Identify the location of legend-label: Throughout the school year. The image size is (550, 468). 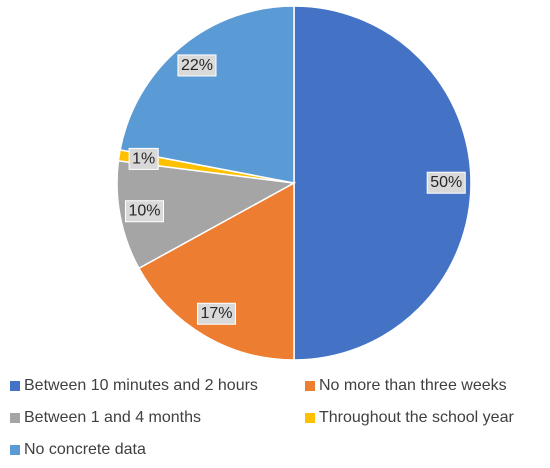
(416, 417).